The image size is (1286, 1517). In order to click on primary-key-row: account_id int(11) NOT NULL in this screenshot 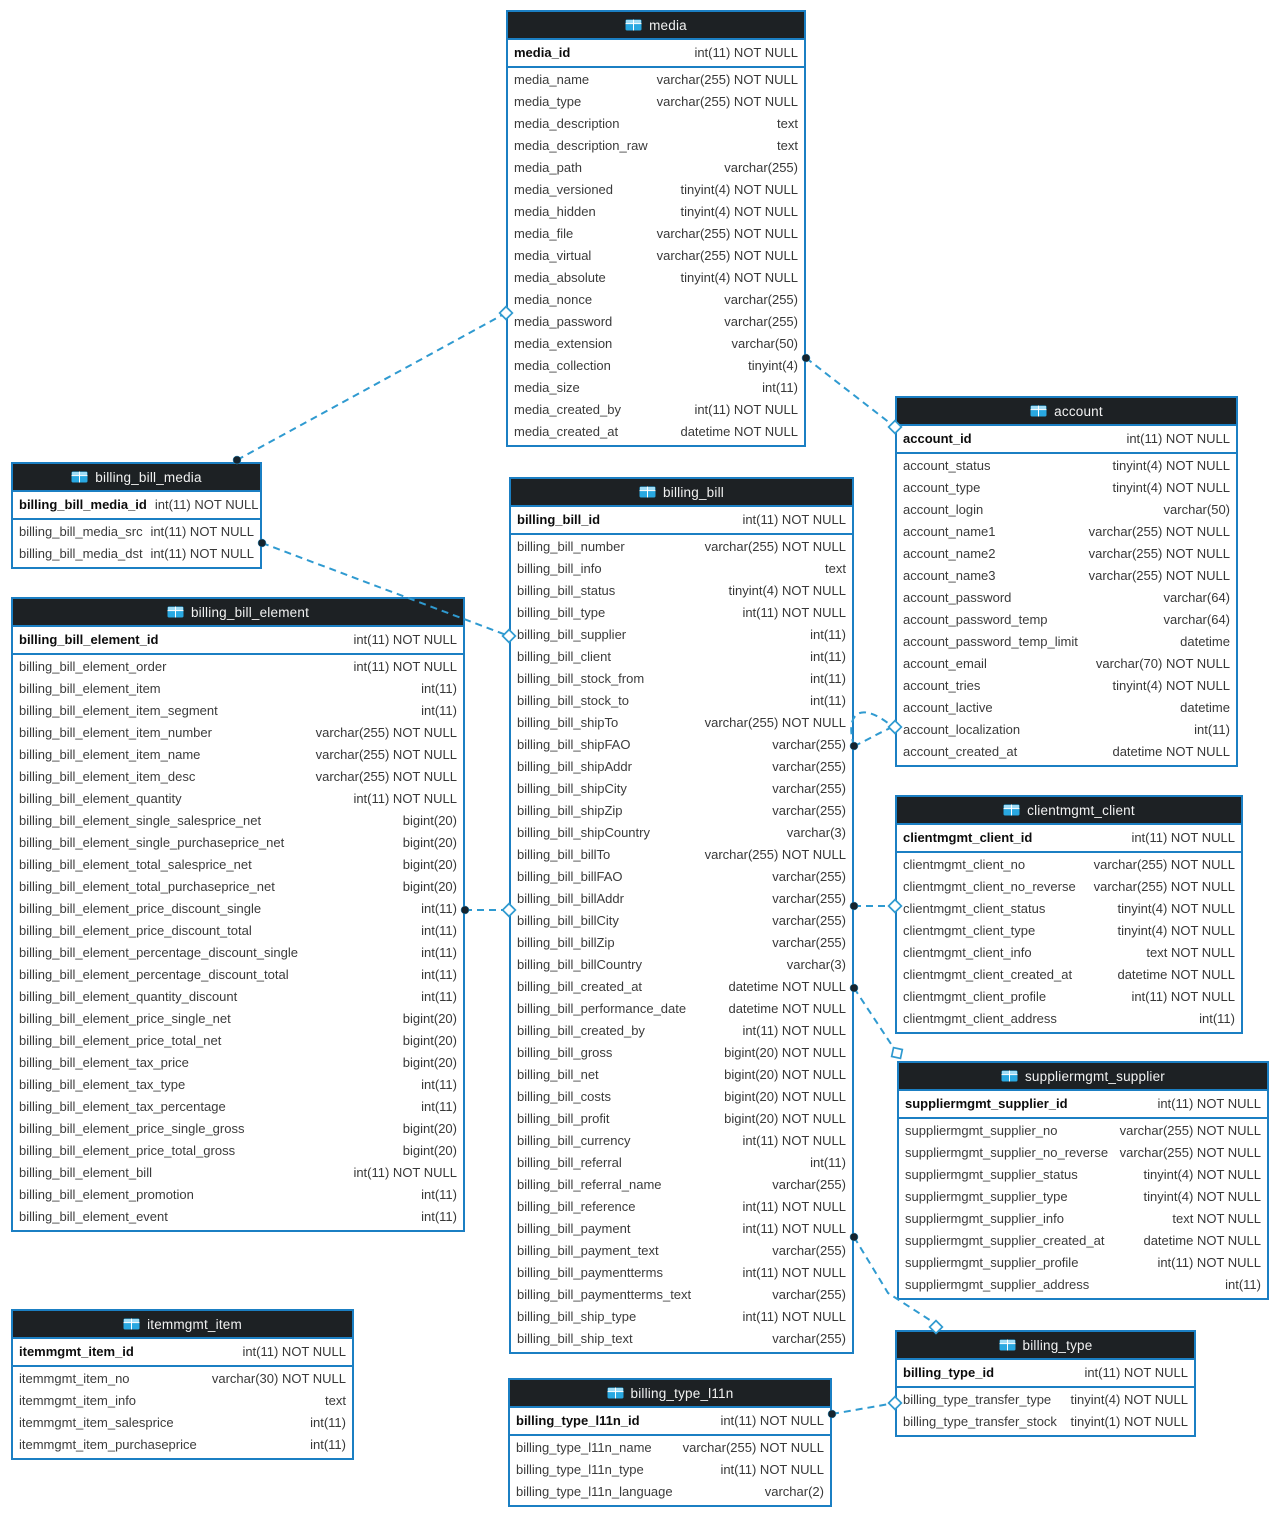, I will do `click(1066, 440)`.